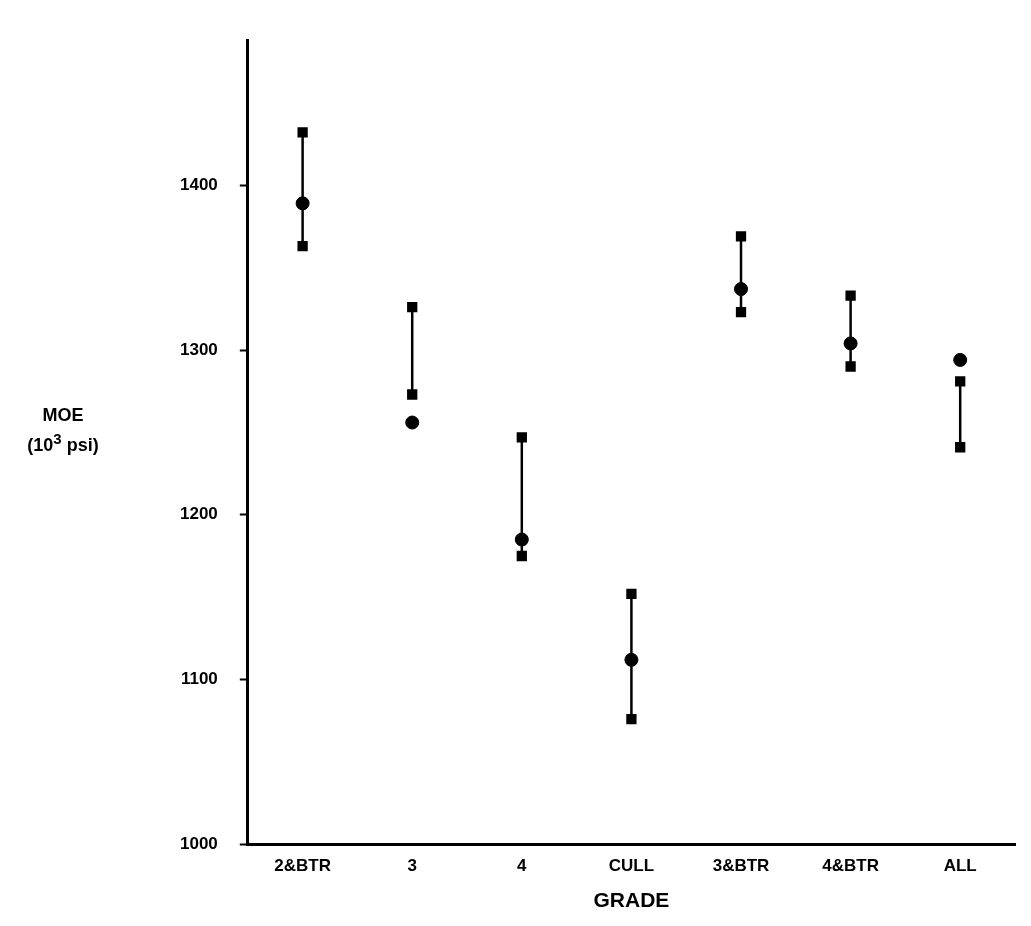  I want to click on x-tick-label: 2&BTR, so click(302, 866).